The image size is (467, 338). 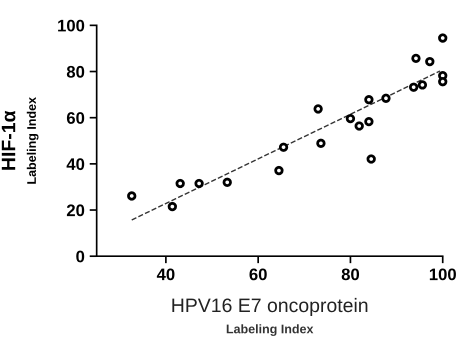 I want to click on x-tick-label: 40, so click(x=165, y=274).